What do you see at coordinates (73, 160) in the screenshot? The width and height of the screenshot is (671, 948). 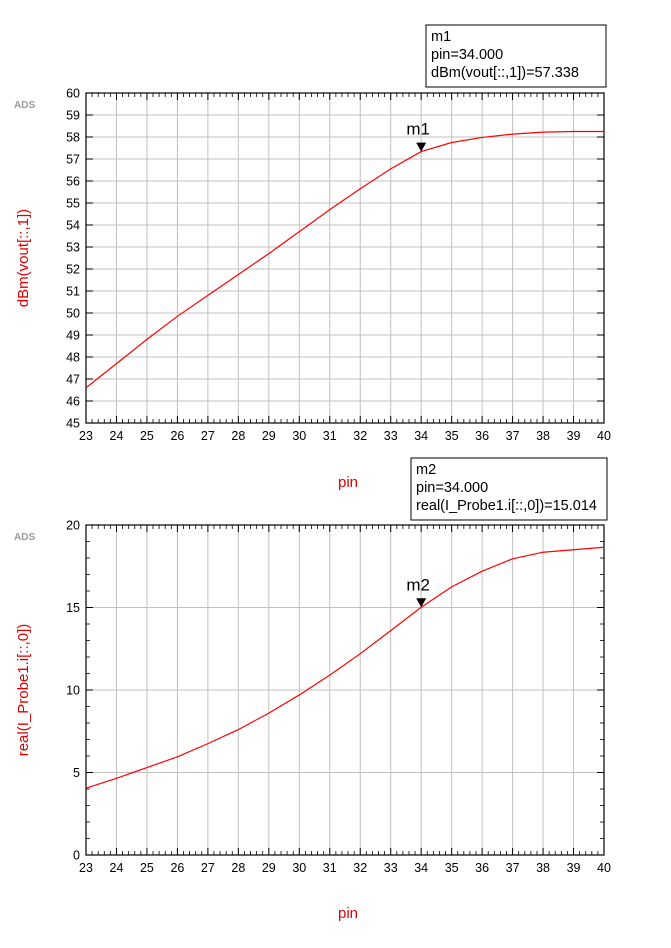 I see `y-tick-label: 57` at bounding box center [73, 160].